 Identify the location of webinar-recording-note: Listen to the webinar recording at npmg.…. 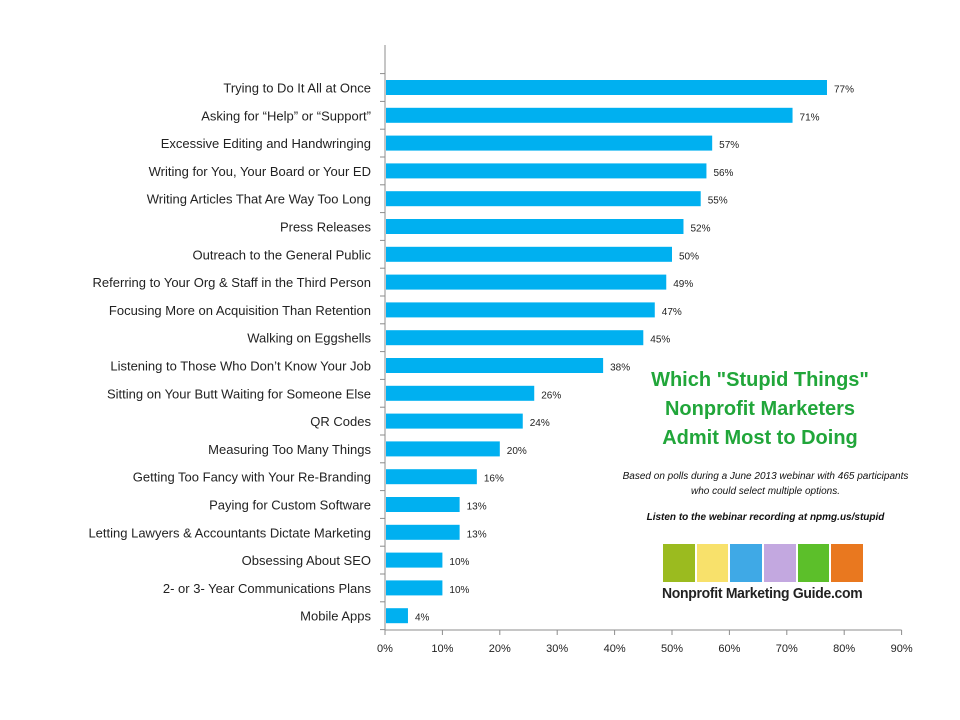
(765, 517).